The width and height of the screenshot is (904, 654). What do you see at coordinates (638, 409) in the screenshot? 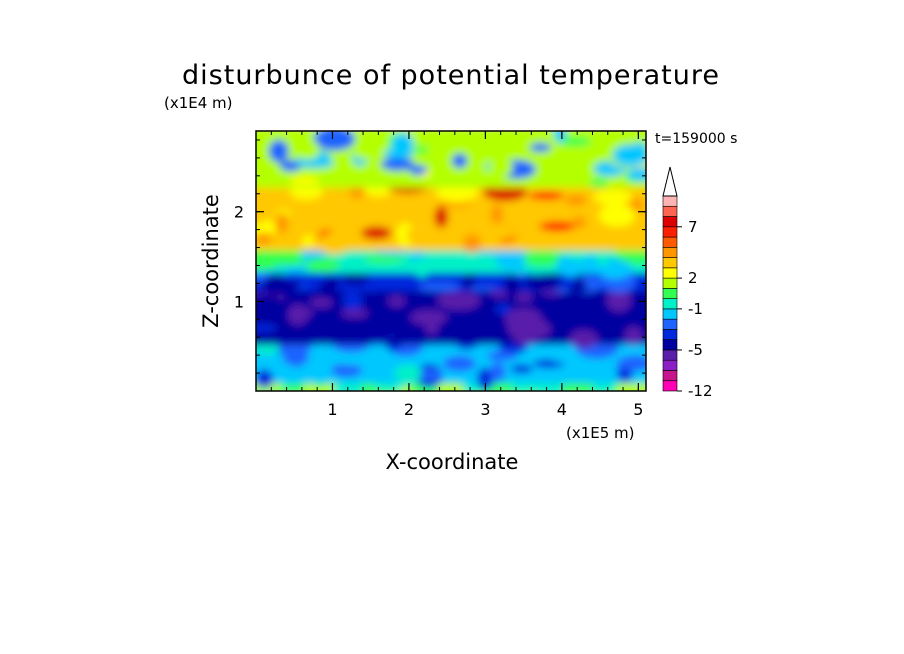
I see `x-tick-label: 5` at bounding box center [638, 409].